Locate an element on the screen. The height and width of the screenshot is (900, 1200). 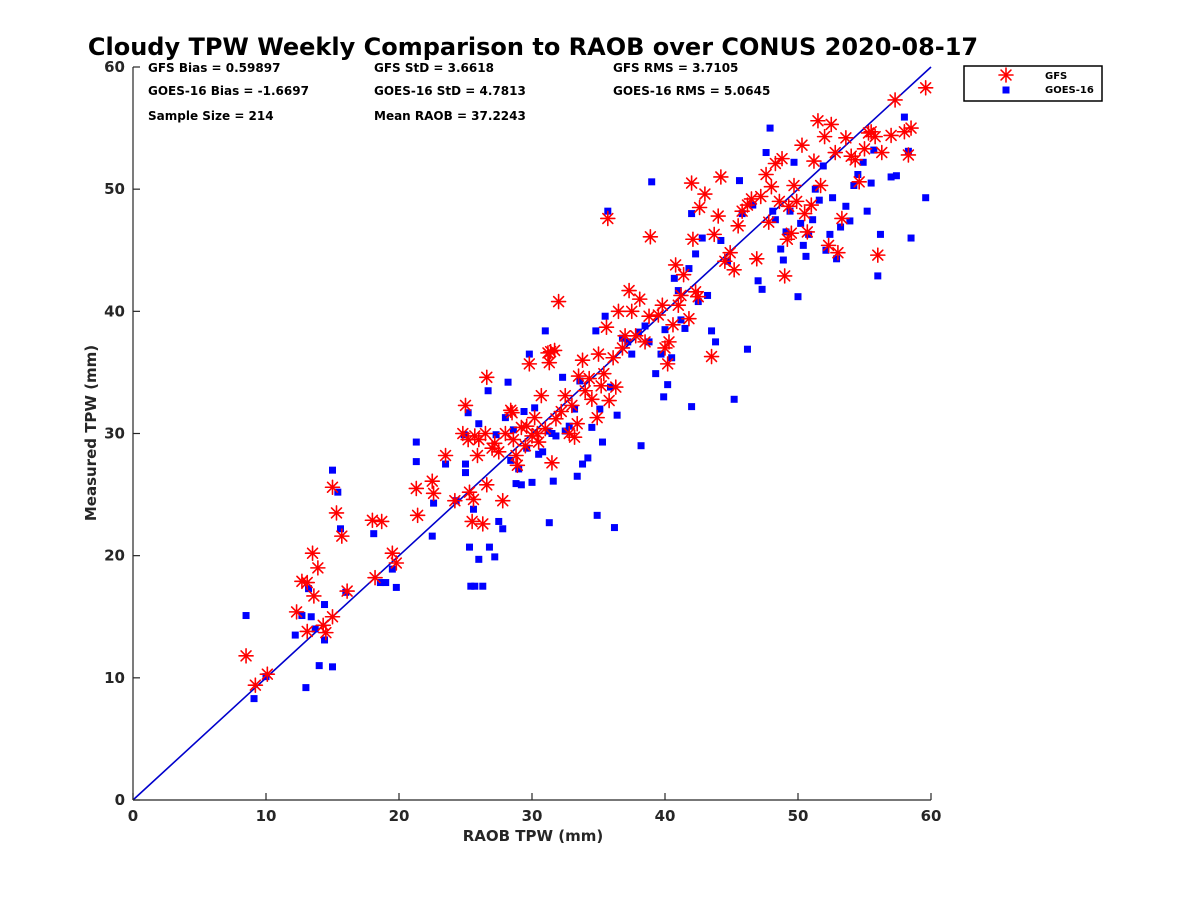
legend-box is located at coordinates (1033, 83).